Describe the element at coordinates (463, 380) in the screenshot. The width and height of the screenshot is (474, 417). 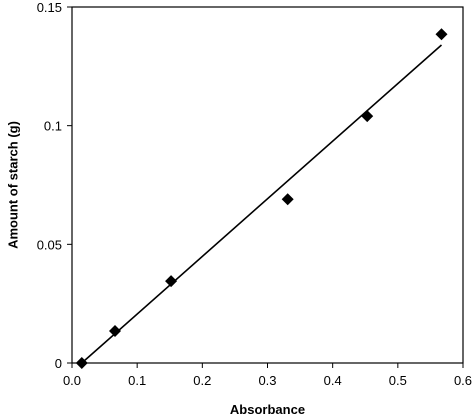
I see `x-tick-label: 0.6` at that location.